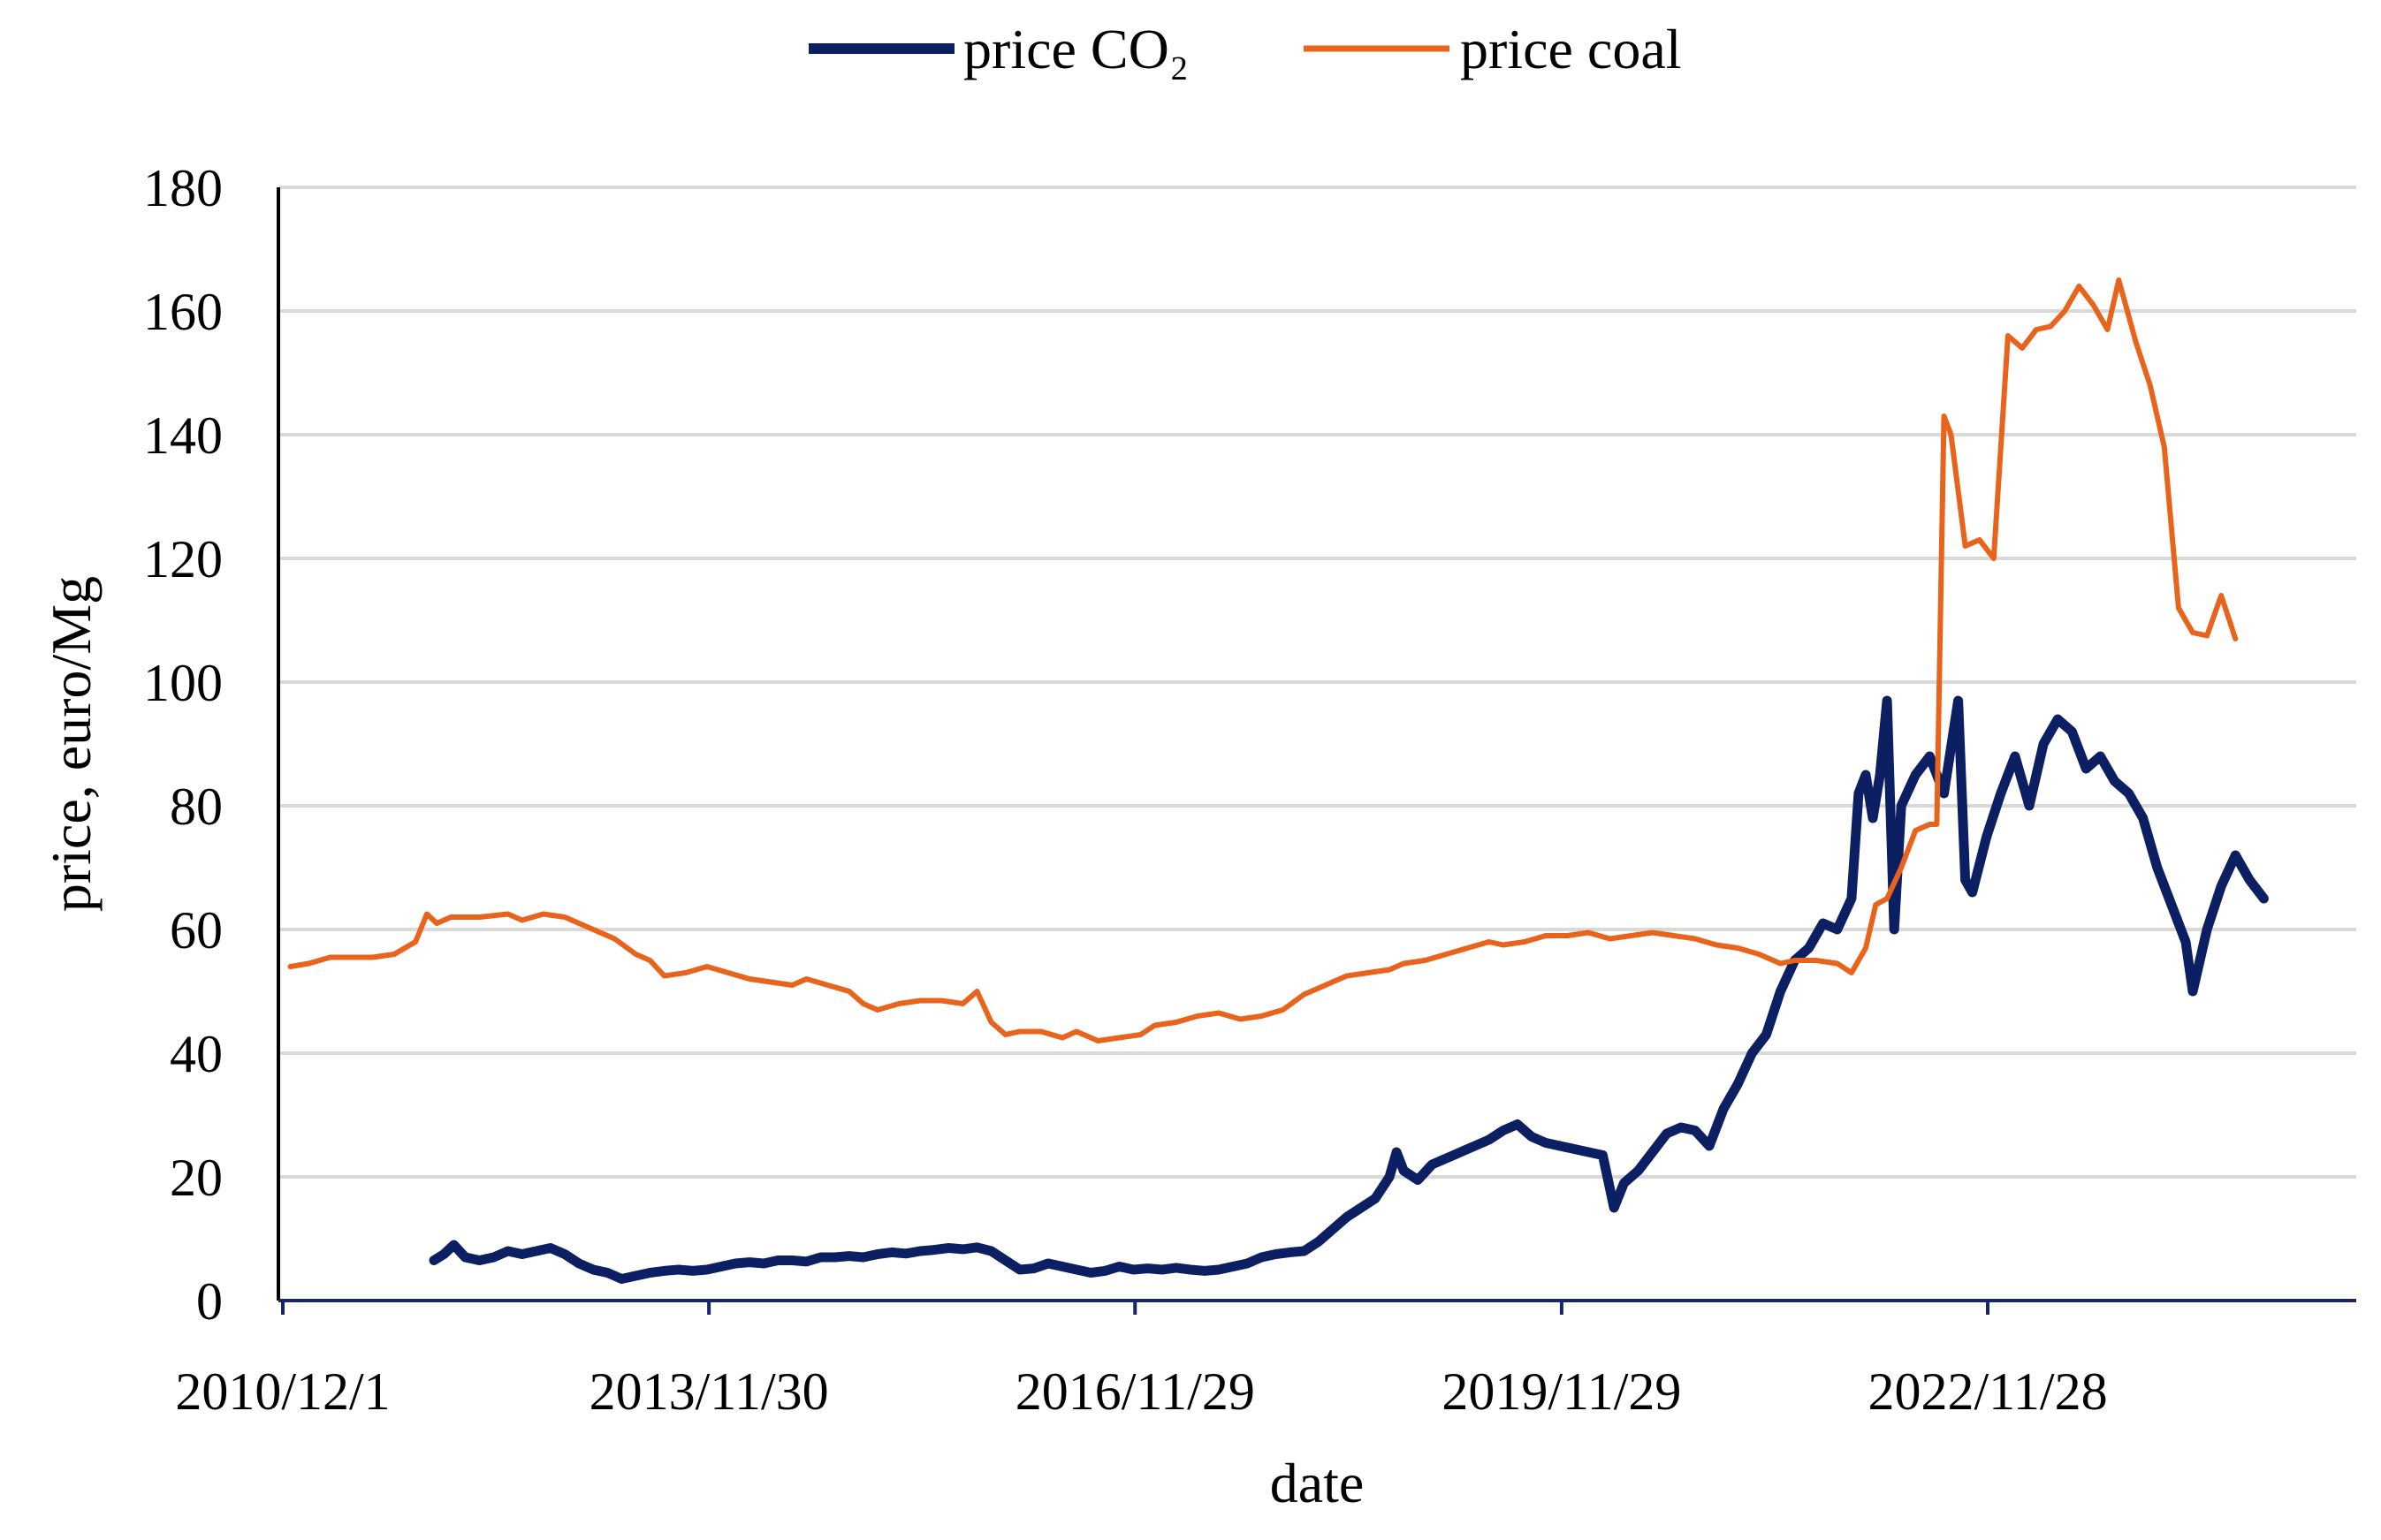  I want to click on legend: price CO₂ price coal, so click(1245, 49).